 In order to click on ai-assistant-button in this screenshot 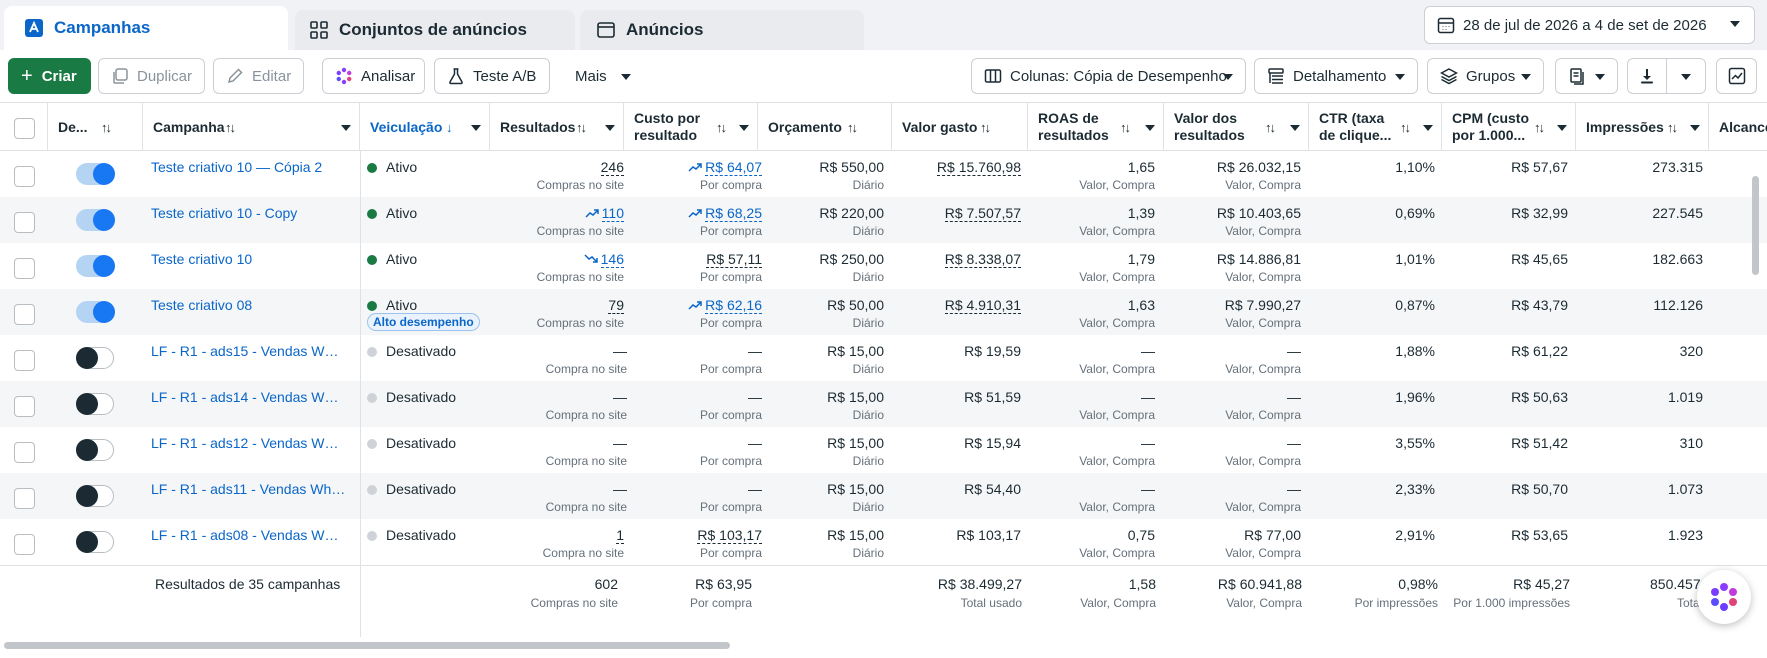, I will do `click(1724, 597)`.